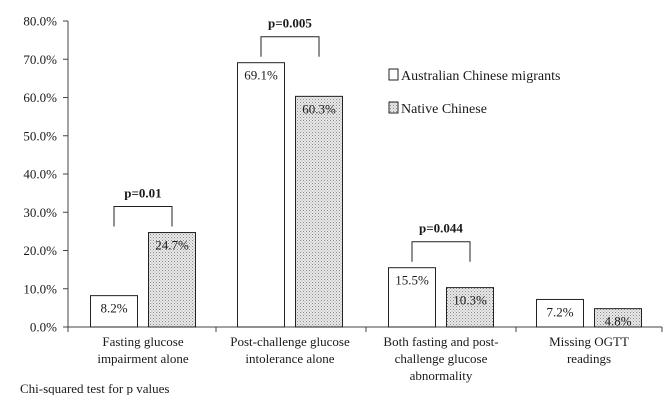 This screenshot has width=667, height=395. I want to click on y-tick-label: 10.0%, so click(40, 288).